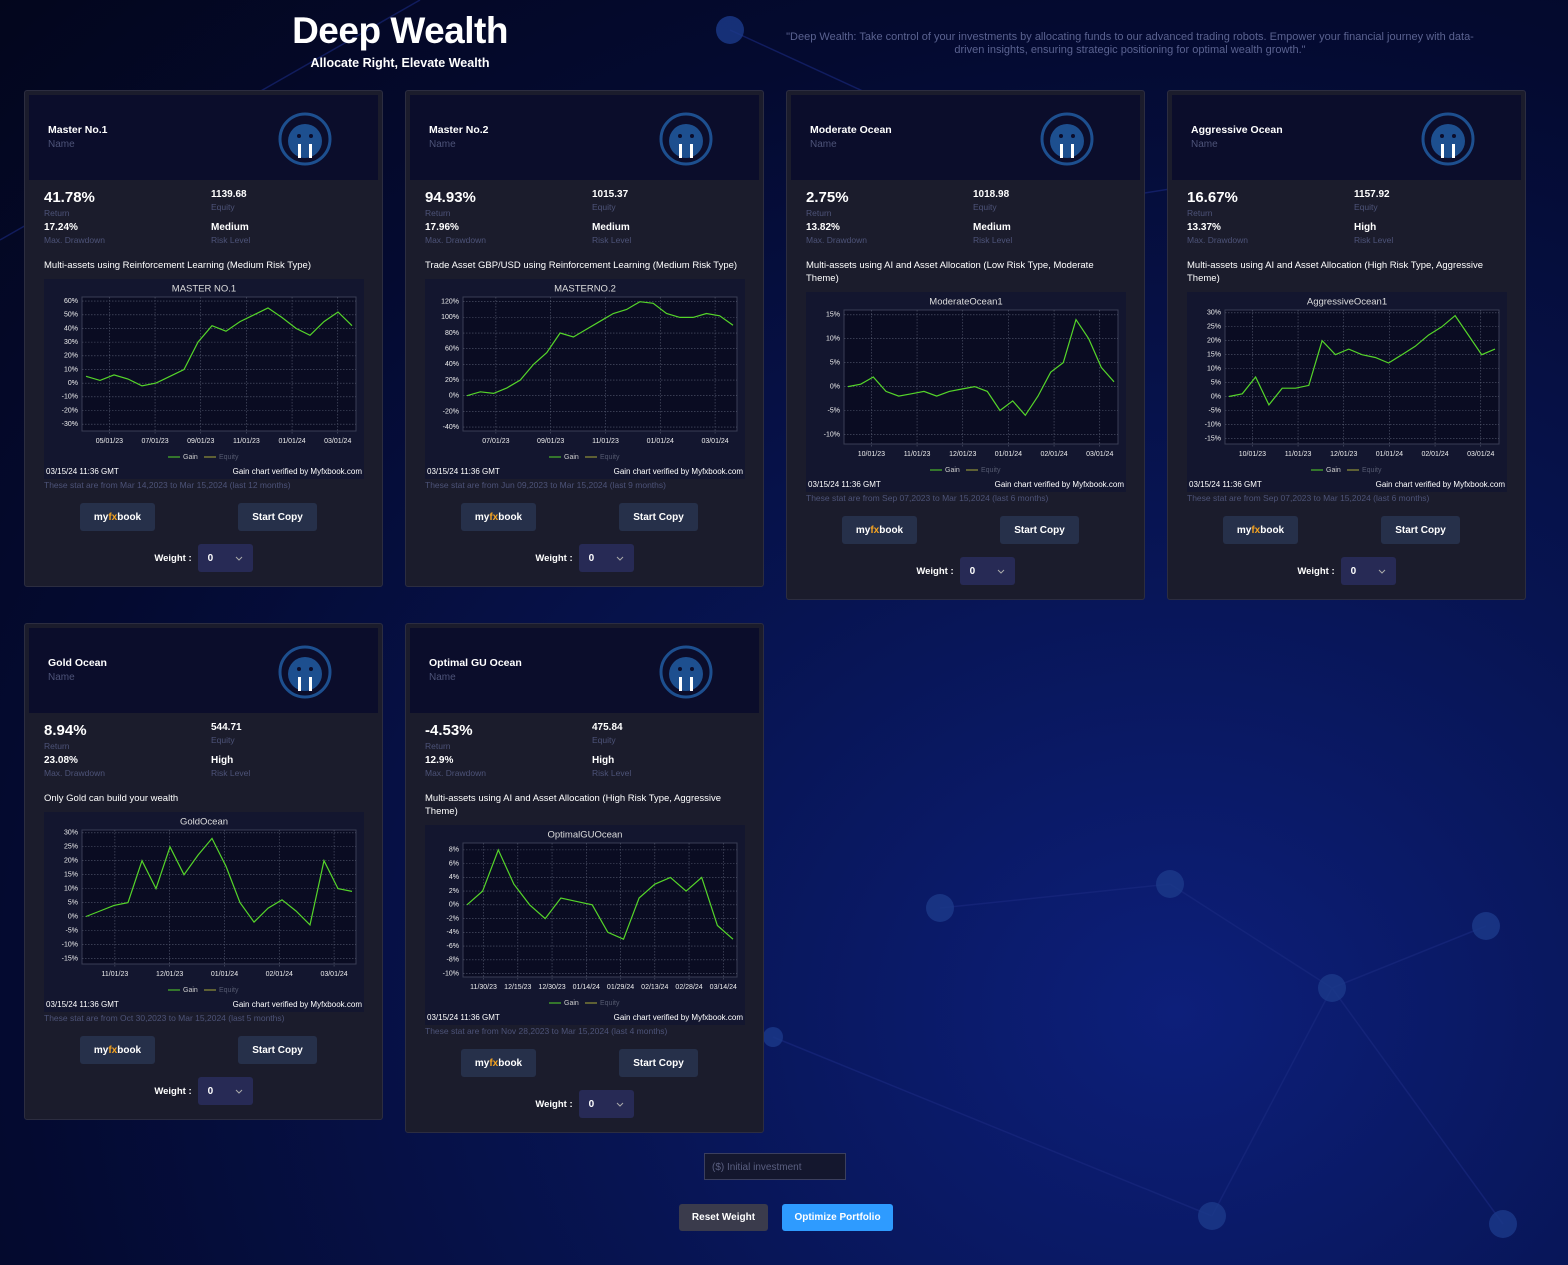 Image resolution: width=1568 pixels, height=1265 pixels. I want to click on y-tick-label: -20%, so click(451, 411).